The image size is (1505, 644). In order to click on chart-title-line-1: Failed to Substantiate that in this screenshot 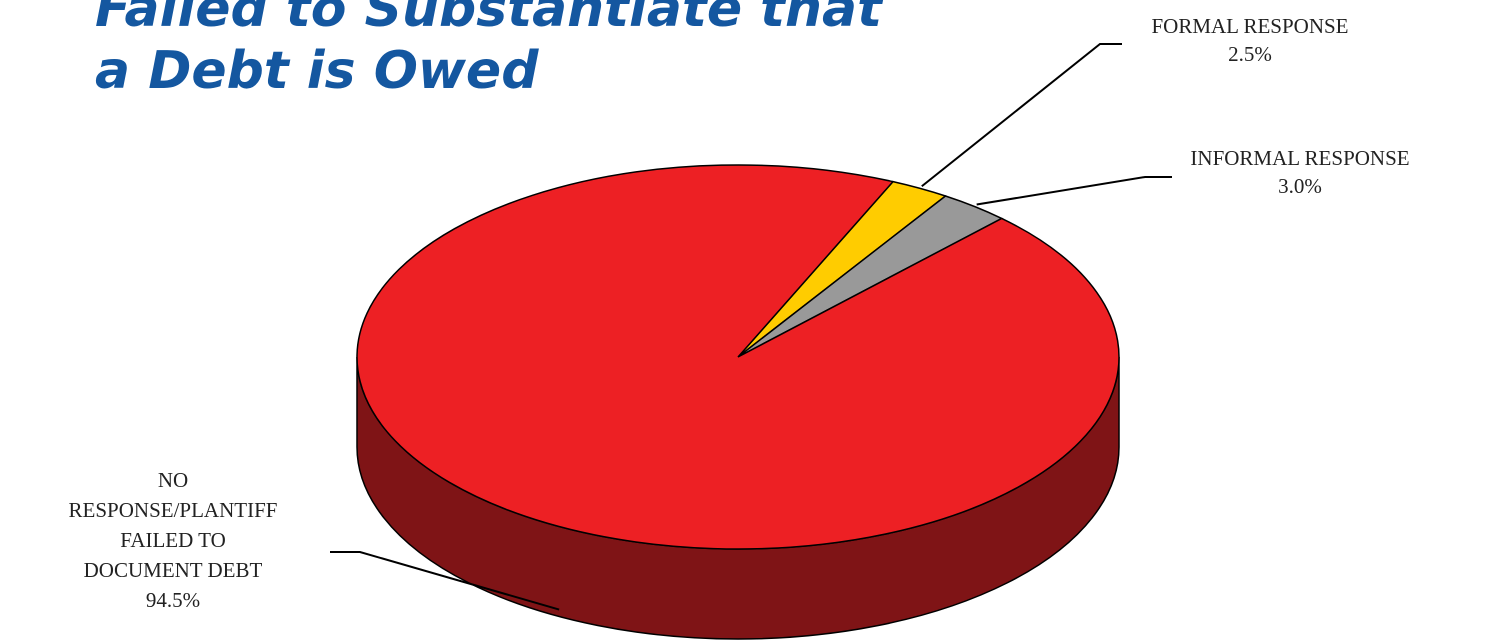, I will do `click(489, 19)`.